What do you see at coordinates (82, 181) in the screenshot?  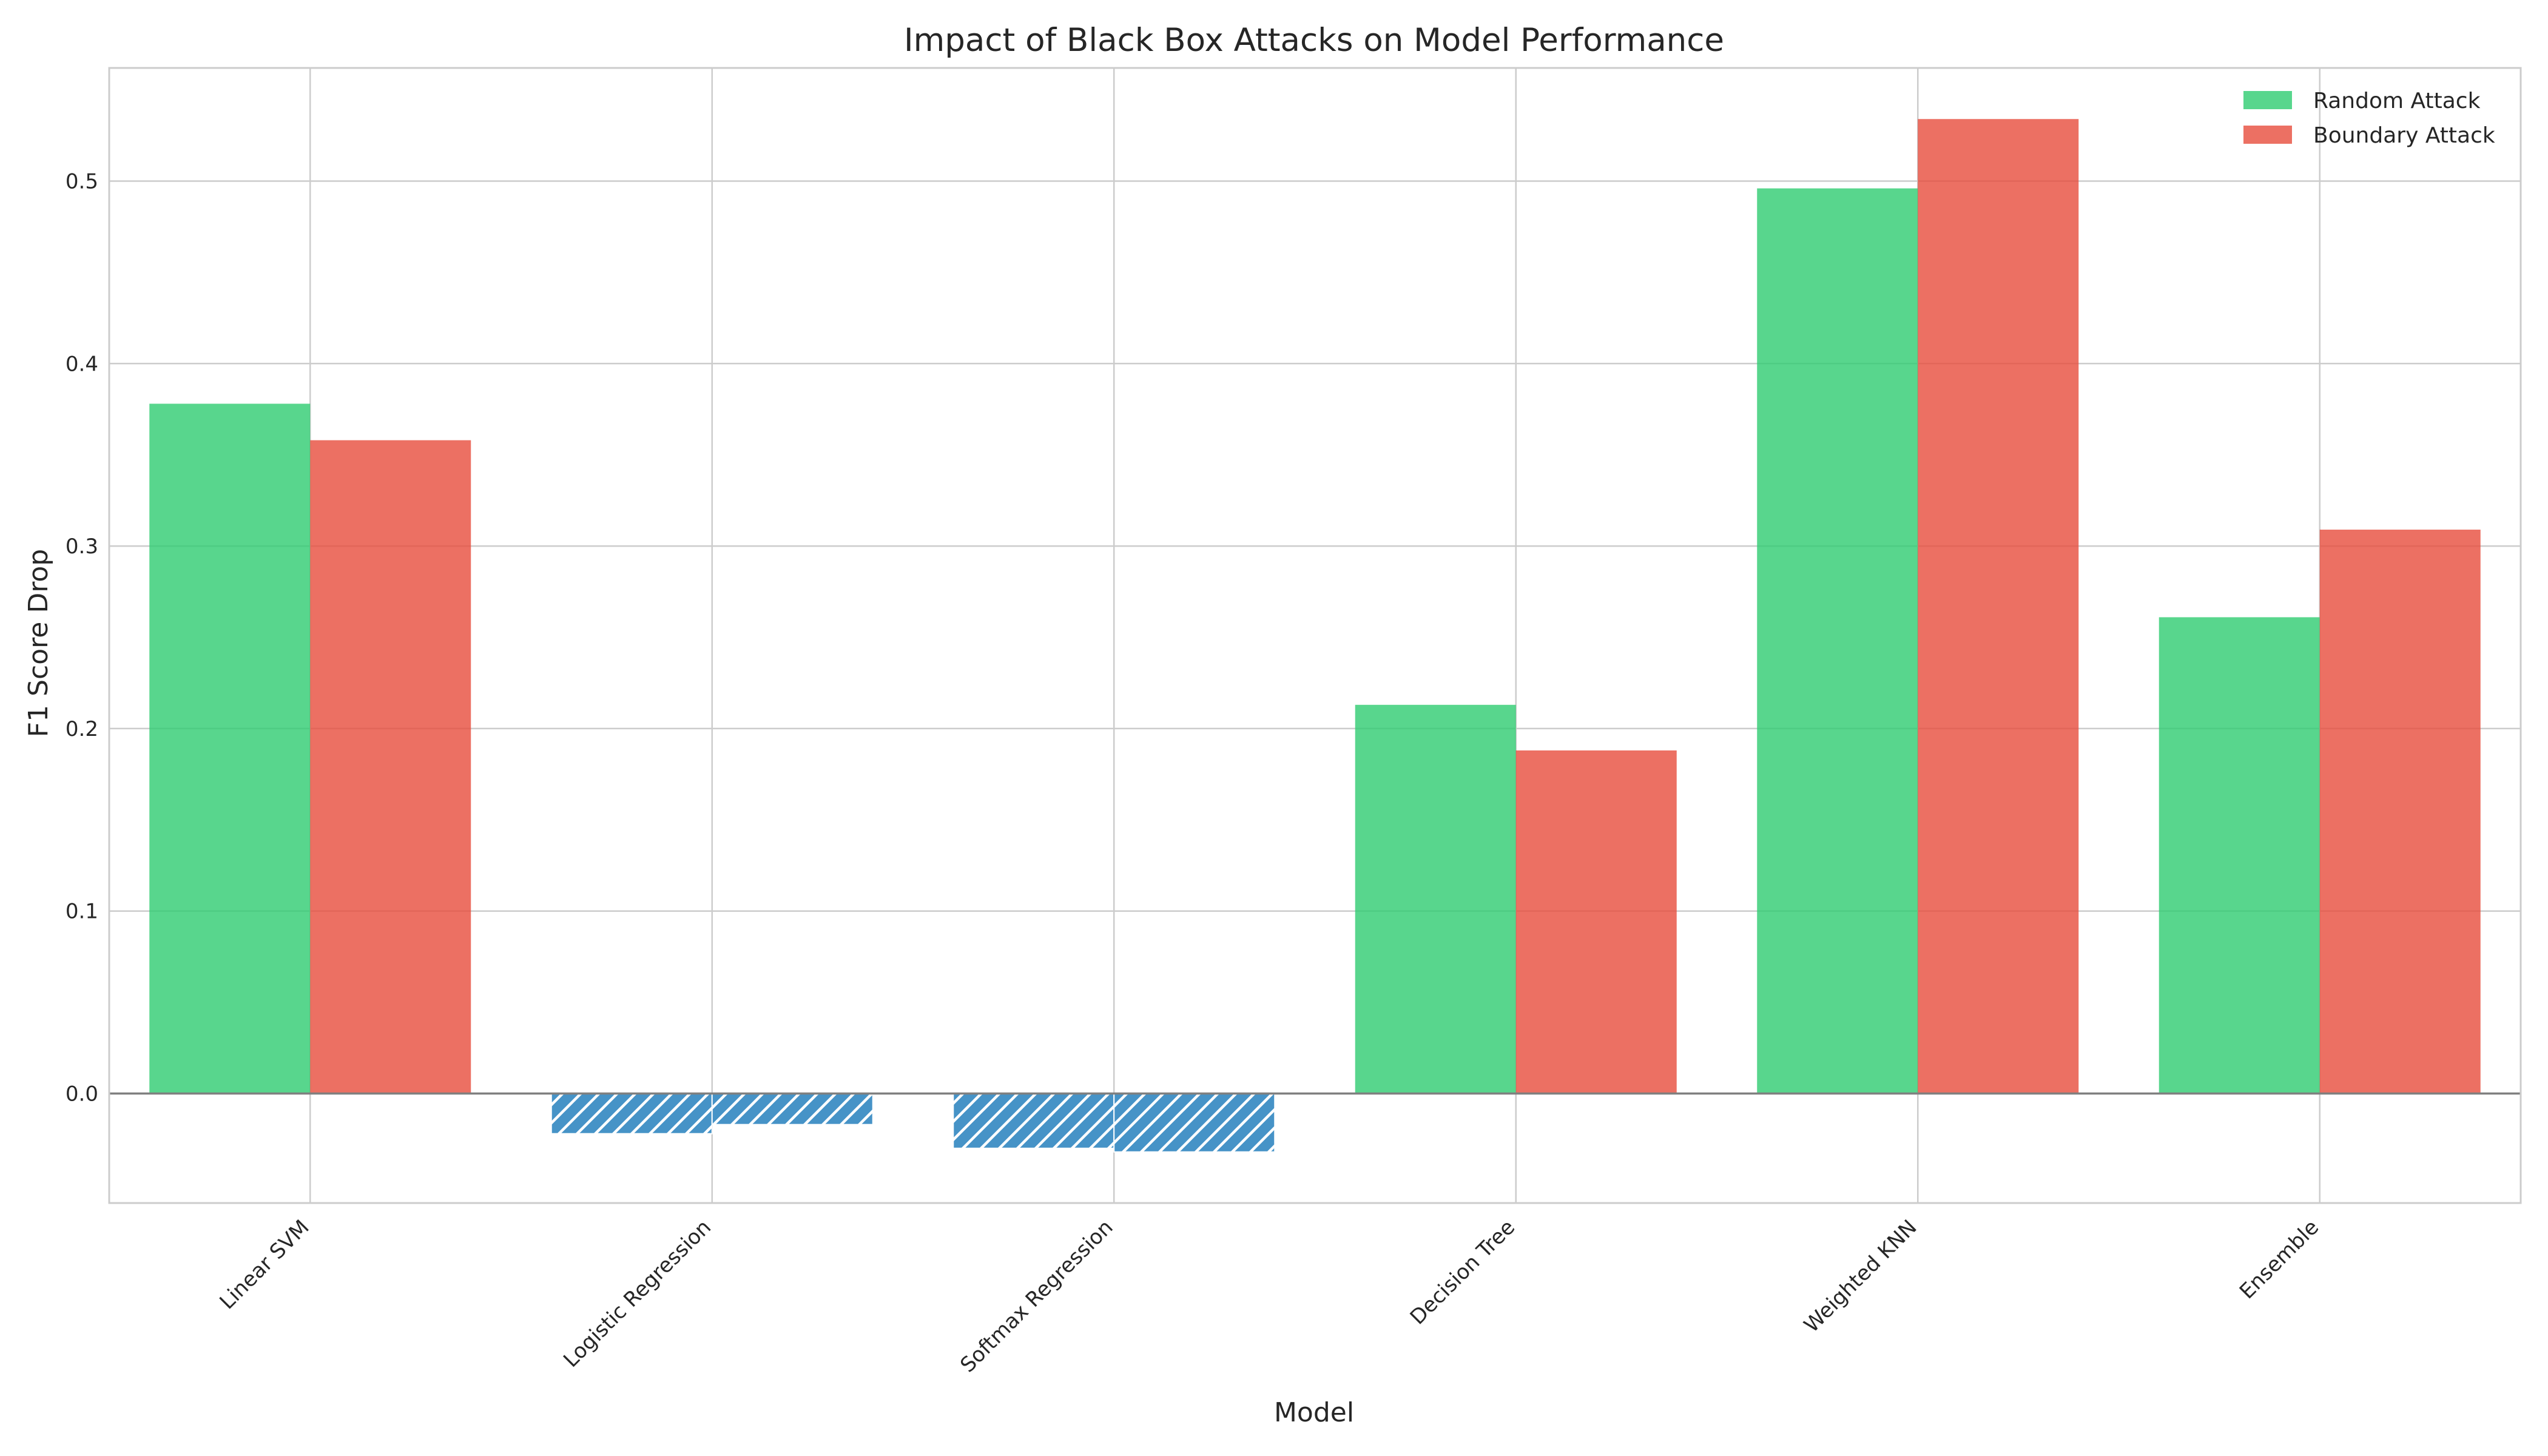 I see `y-tick-label: 0.5` at bounding box center [82, 181].